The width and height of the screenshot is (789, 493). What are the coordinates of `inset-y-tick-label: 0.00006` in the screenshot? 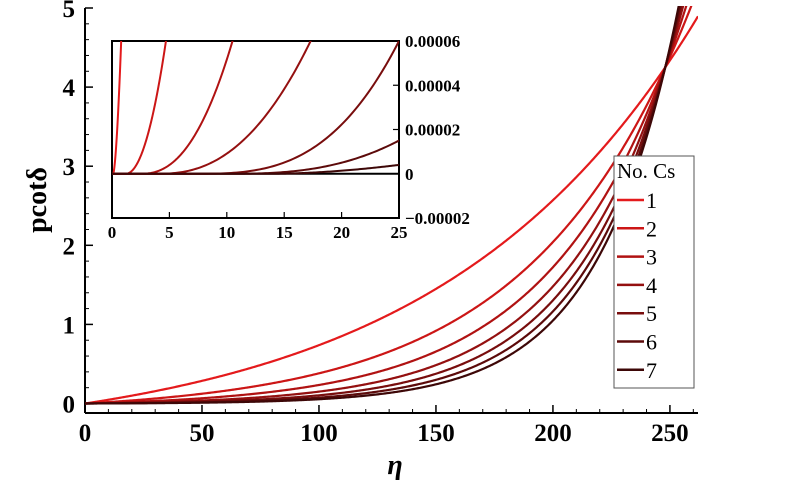 It's located at (432, 41).